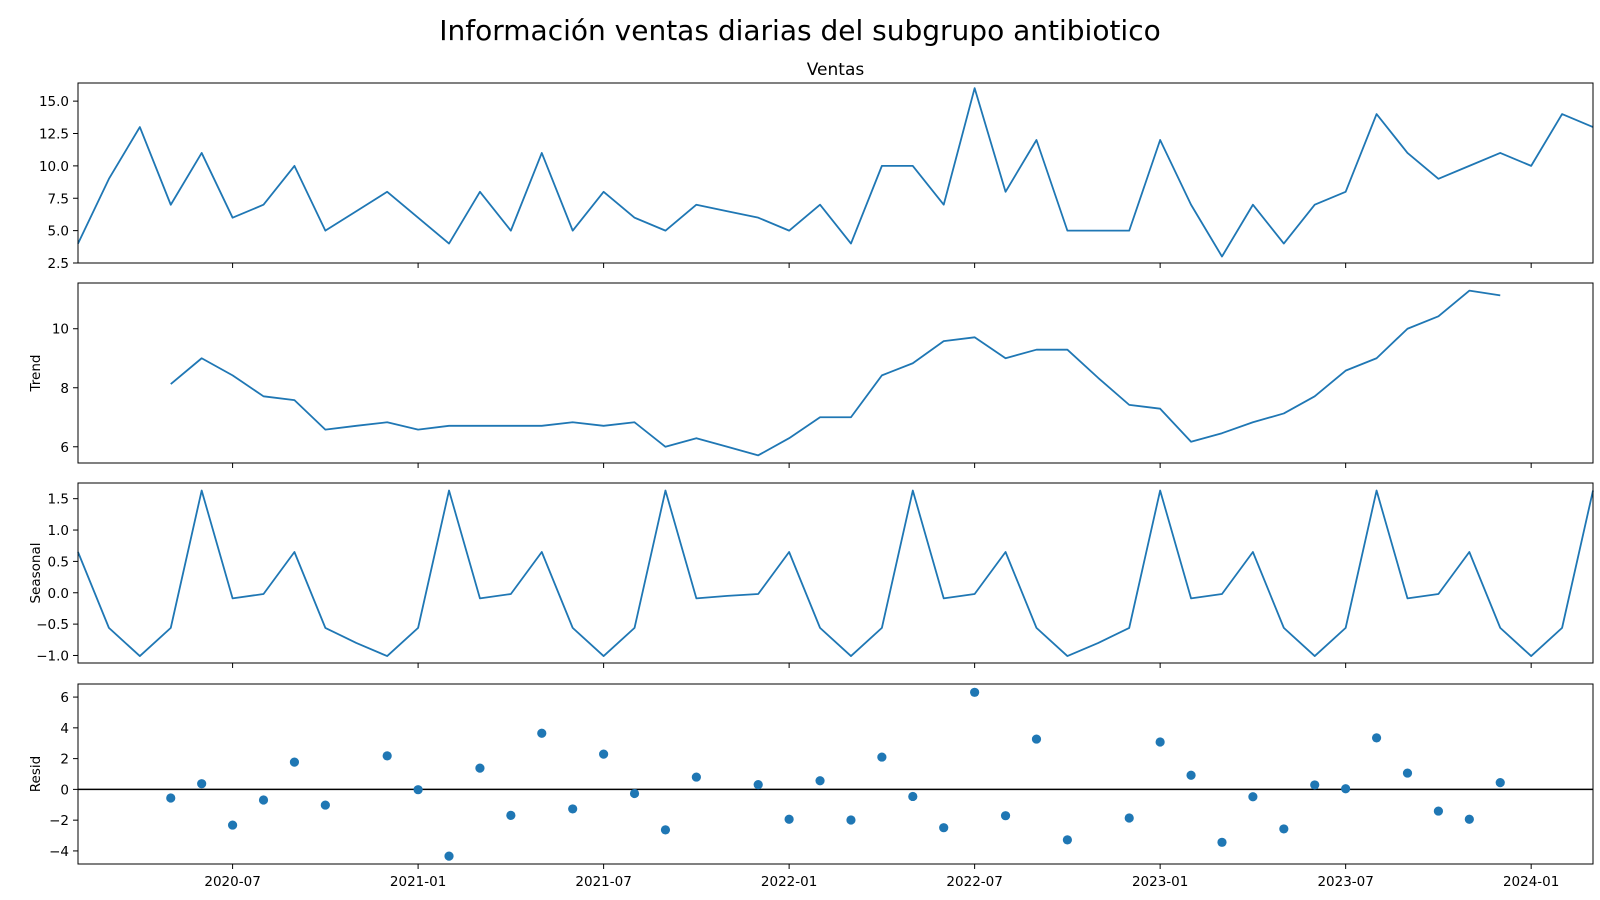 The height and width of the screenshot is (900, 1600). Describe the element at coordinates (232, 882) in the screenshot. I see `x-tick-label: 2020-07` at that location.